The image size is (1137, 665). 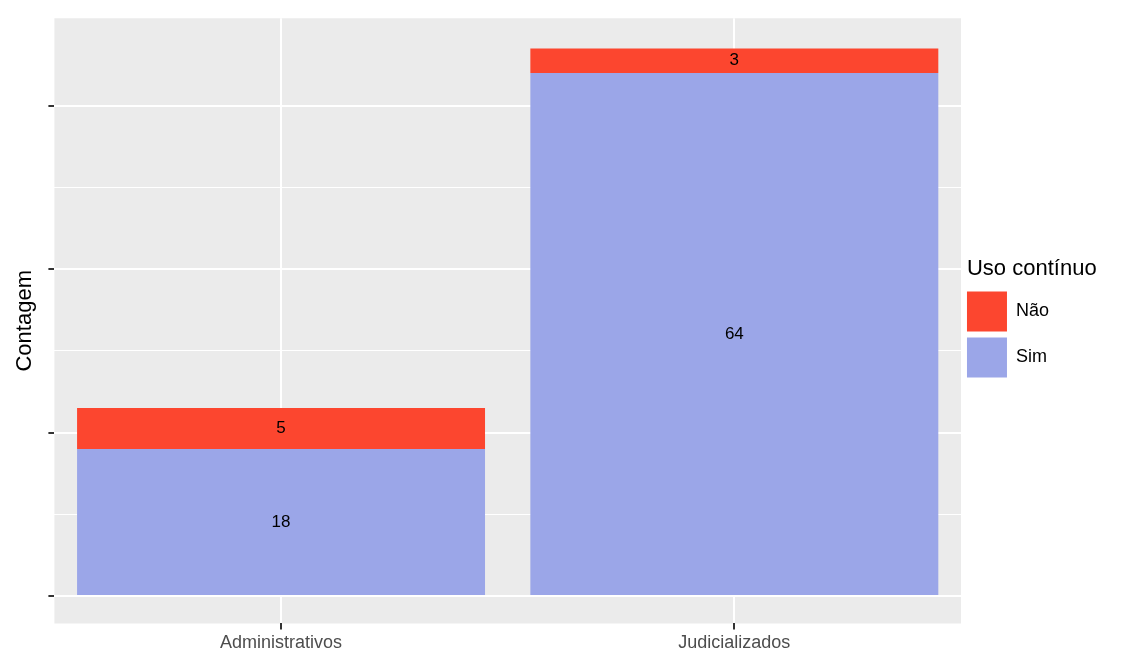 What do you see at coordinates (1031, 356) in the screenshot?
I see `legend-label: Sim` at bounding box center [1031, 356].